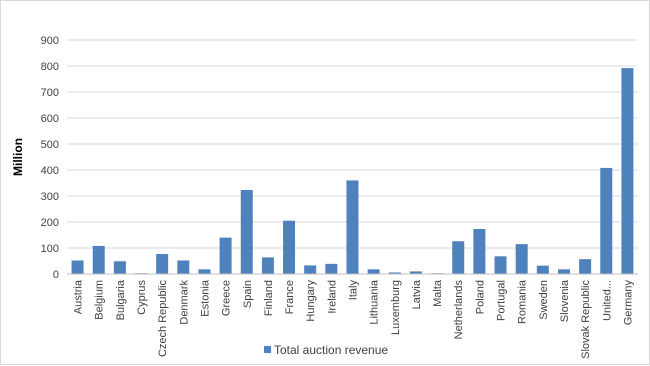  Describe the element at coordinates (480, 297) in the screenshot. I see `x-tick-label: Poland` at that location.